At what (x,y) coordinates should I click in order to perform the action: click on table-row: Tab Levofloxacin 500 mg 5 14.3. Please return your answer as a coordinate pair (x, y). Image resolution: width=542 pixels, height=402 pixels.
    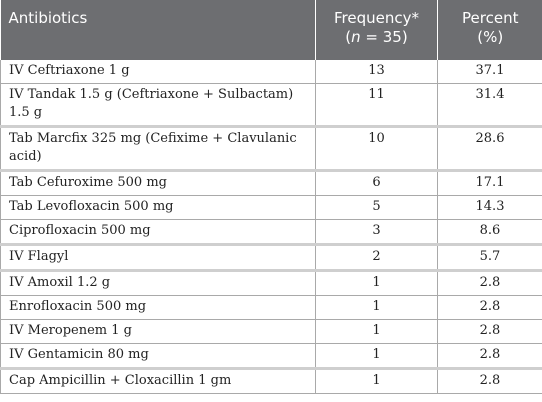
    Looking at the image, I should click on (271, 207).